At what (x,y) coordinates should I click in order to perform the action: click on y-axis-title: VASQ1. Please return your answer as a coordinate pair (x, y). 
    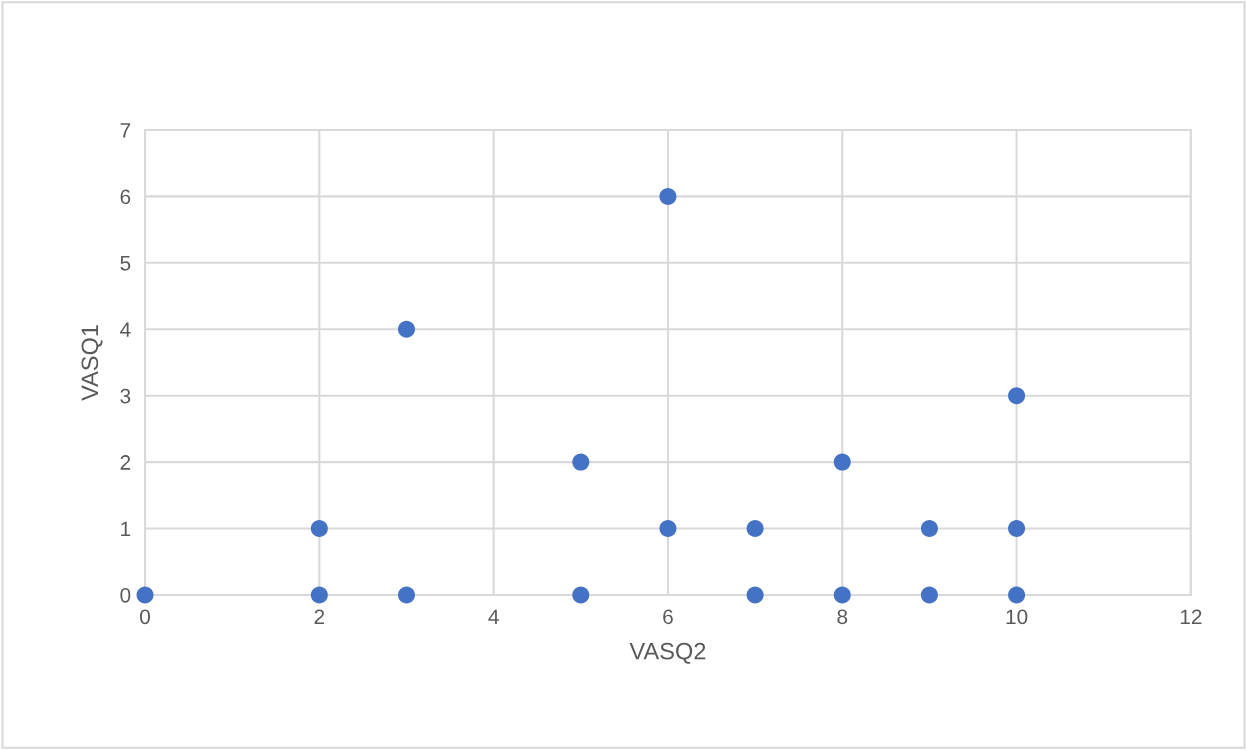
    Looking at the image, I should click on (92, 363).